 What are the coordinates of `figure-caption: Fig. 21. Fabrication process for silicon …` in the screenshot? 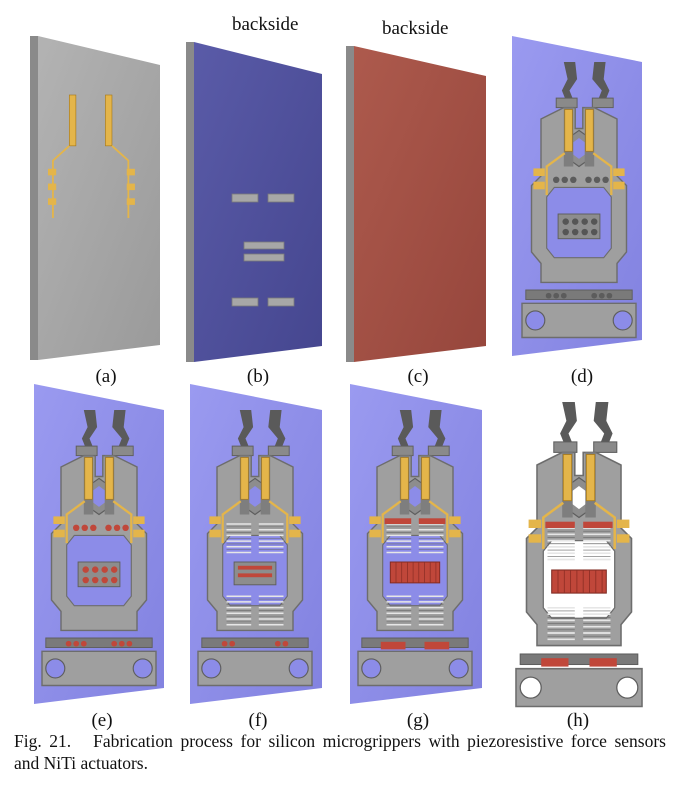 It's located at (340, 752).